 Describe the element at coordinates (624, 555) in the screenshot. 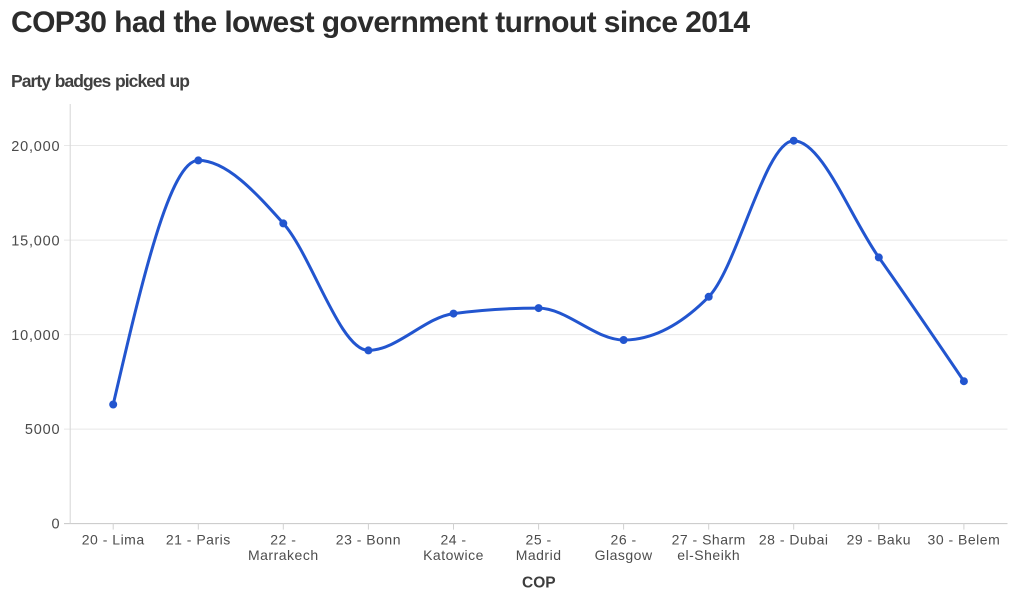

I see `svg-text: Glasgow` at that location.